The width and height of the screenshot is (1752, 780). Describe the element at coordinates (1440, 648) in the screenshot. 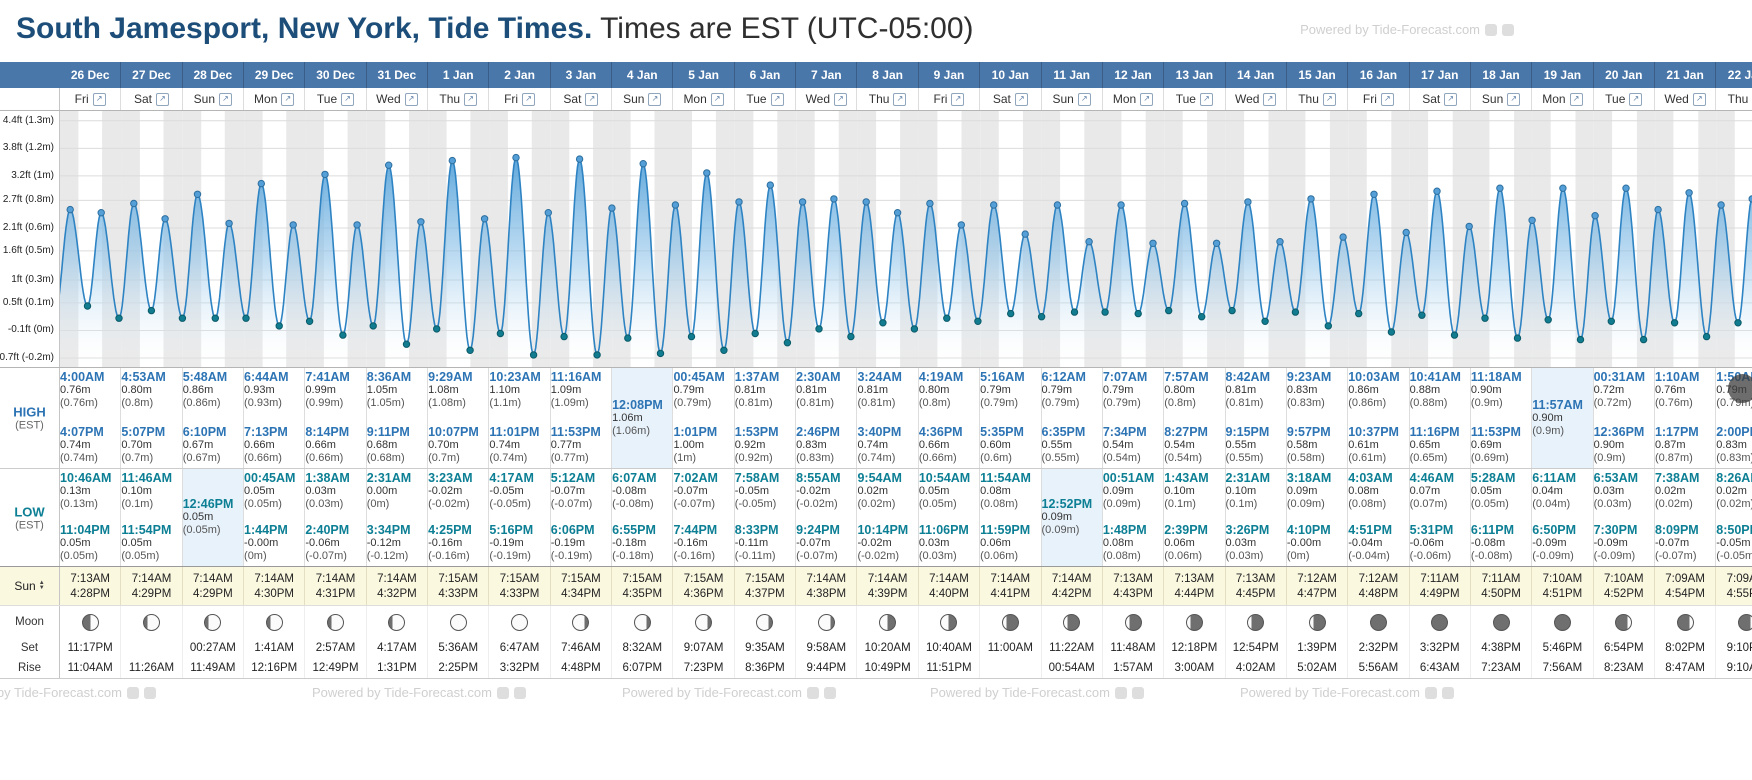

I see `moonset-time: 3:32PM` at that location.